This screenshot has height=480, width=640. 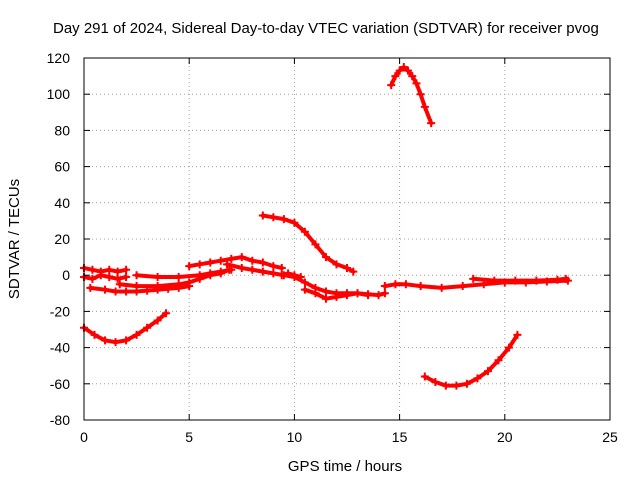 I want to click on x-tick-label: 20, so click(x=505, y=437).